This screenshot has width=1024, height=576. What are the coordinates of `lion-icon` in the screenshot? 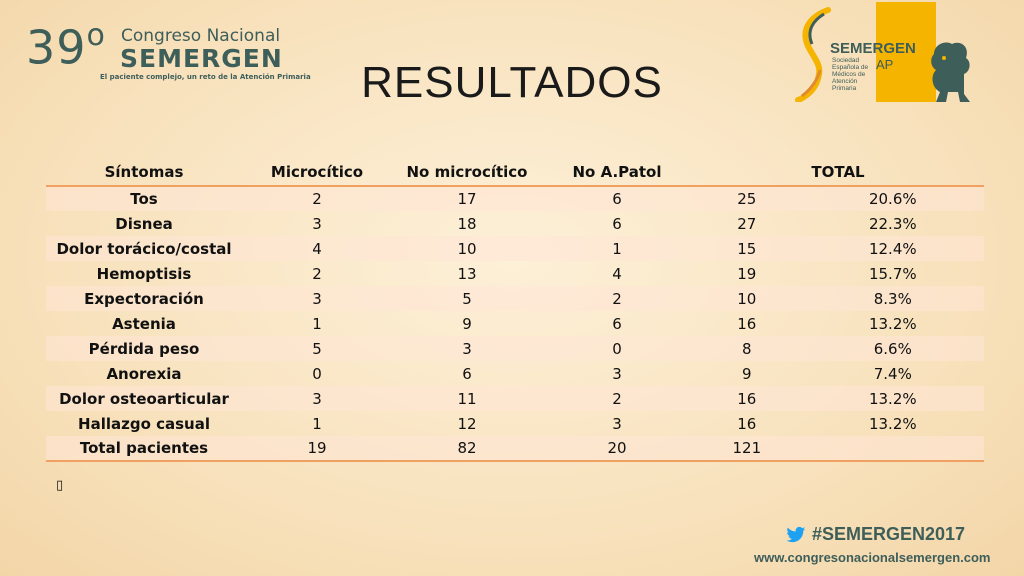 It's located at (950, 72).